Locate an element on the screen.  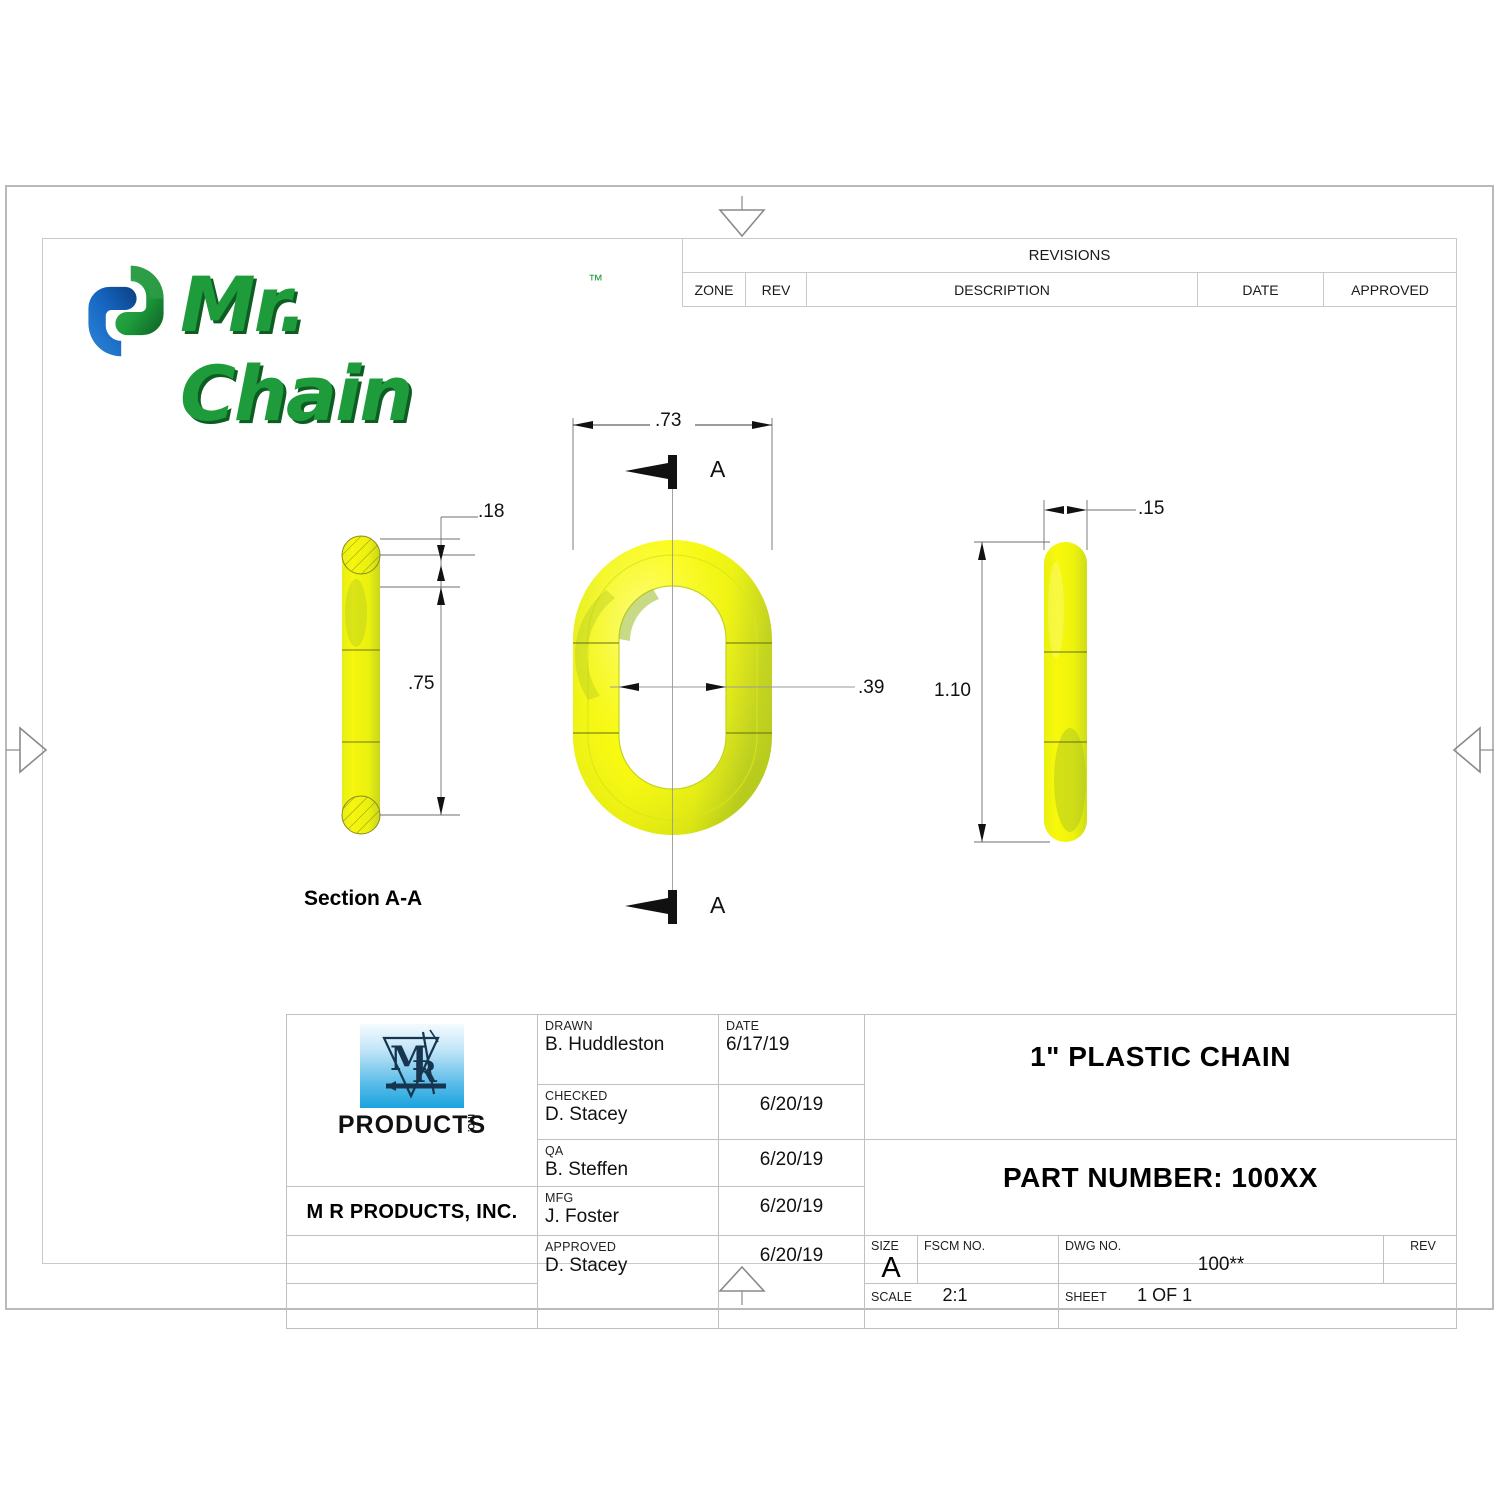
checked-value: D. Stacey is located at coordinates (586, 1115).